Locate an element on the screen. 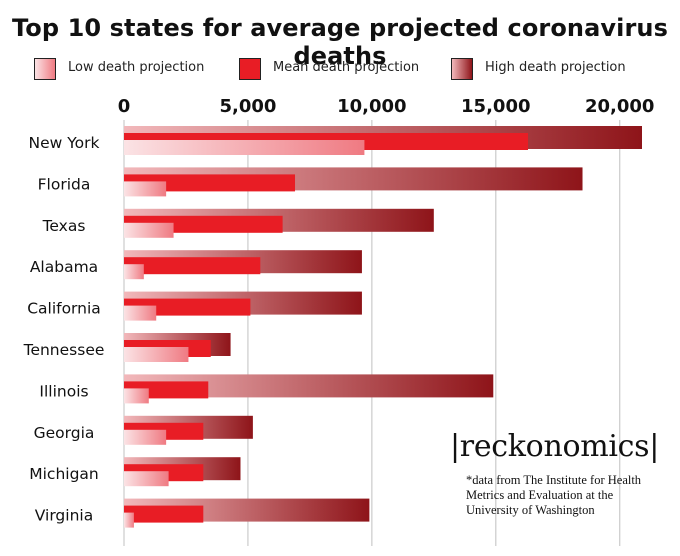 The image size is (680, 556). logo: |reckonomics| is located at coordinates (555, 446).